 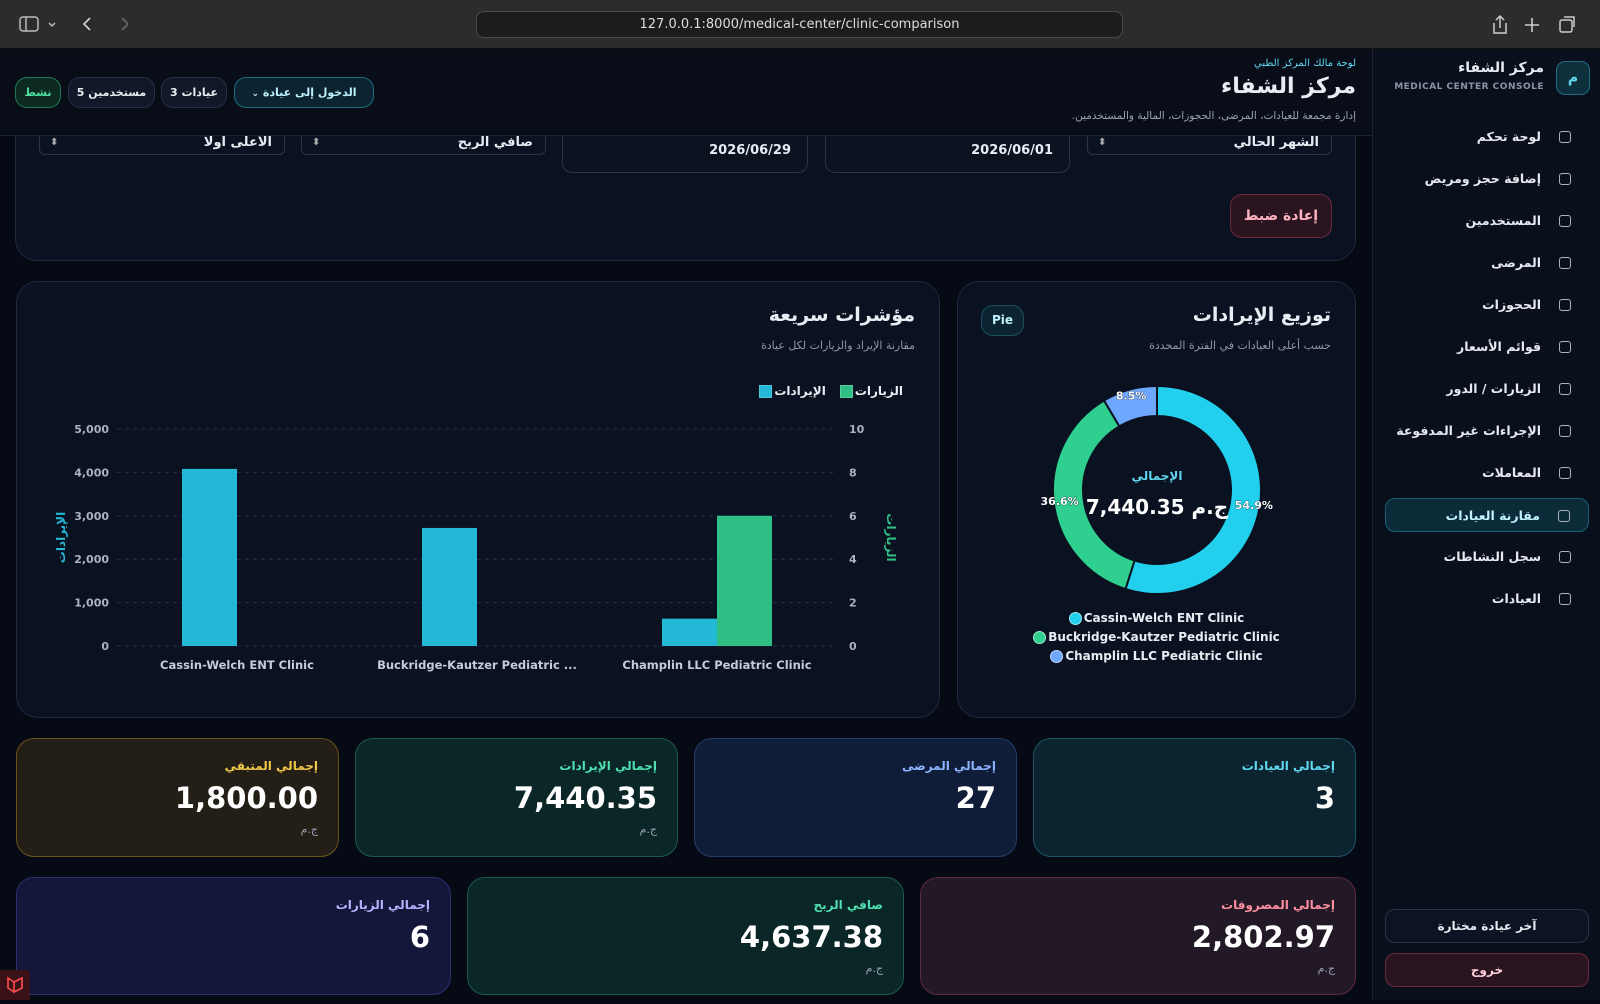 What do you see at coordinates (1138, 936) in the screenshot?
I see `stat-card: إجمالي المصروفات 2,802.97 ج.م` at bounding box center [1138, 936].